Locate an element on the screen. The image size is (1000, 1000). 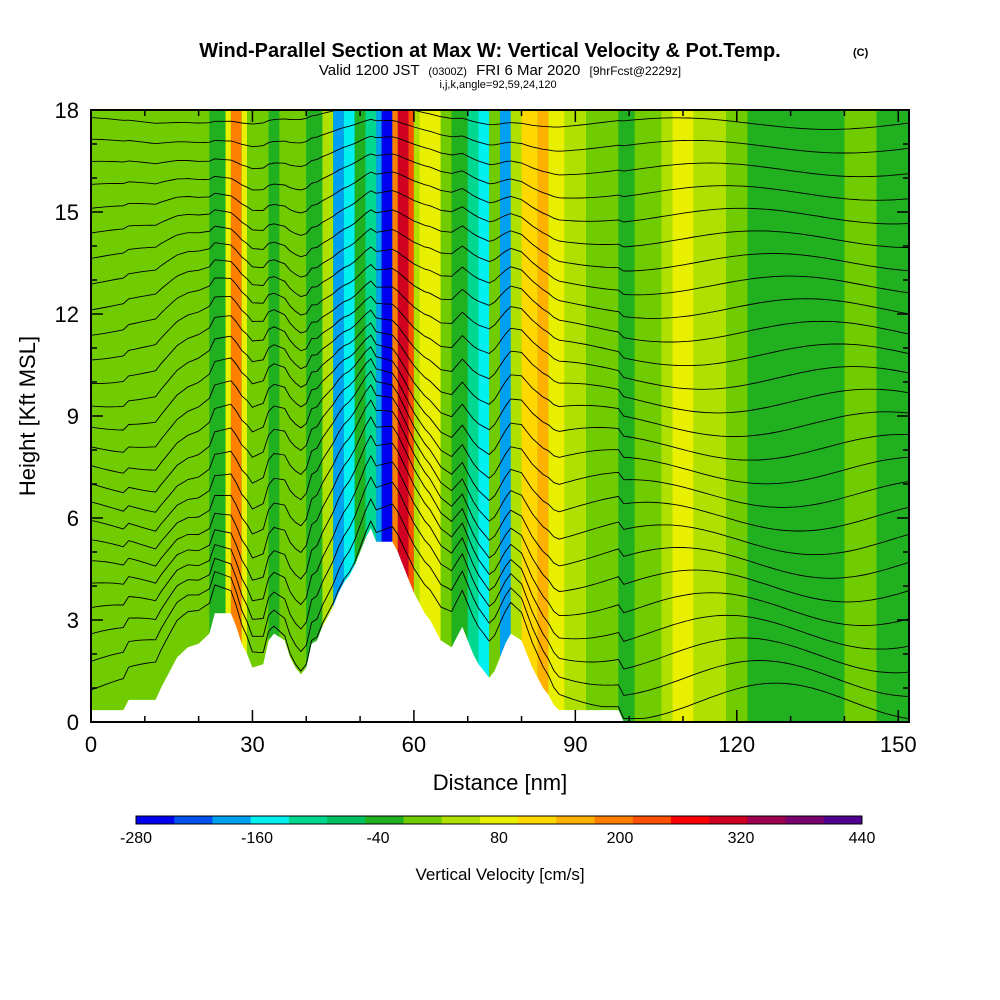
colorbar-labels: -280 -160 -40 80 200 320 440 is located at coordinates (497, 838).